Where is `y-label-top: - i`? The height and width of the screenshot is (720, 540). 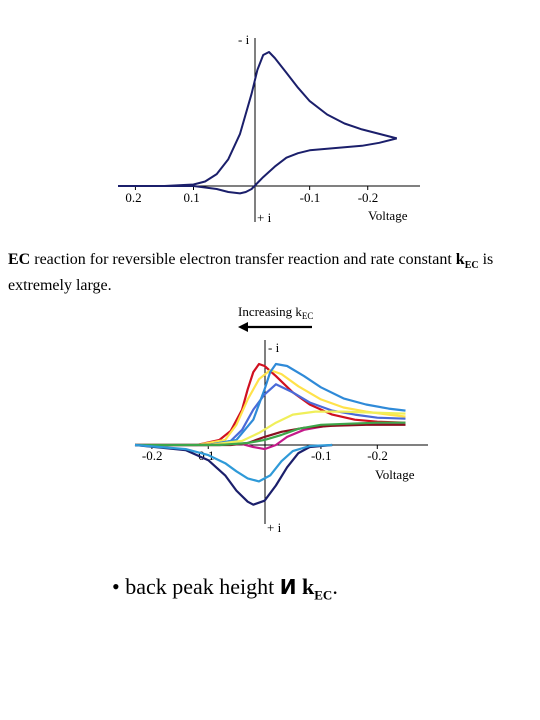
y-label-top: - i is located at coordinates (244, 39).